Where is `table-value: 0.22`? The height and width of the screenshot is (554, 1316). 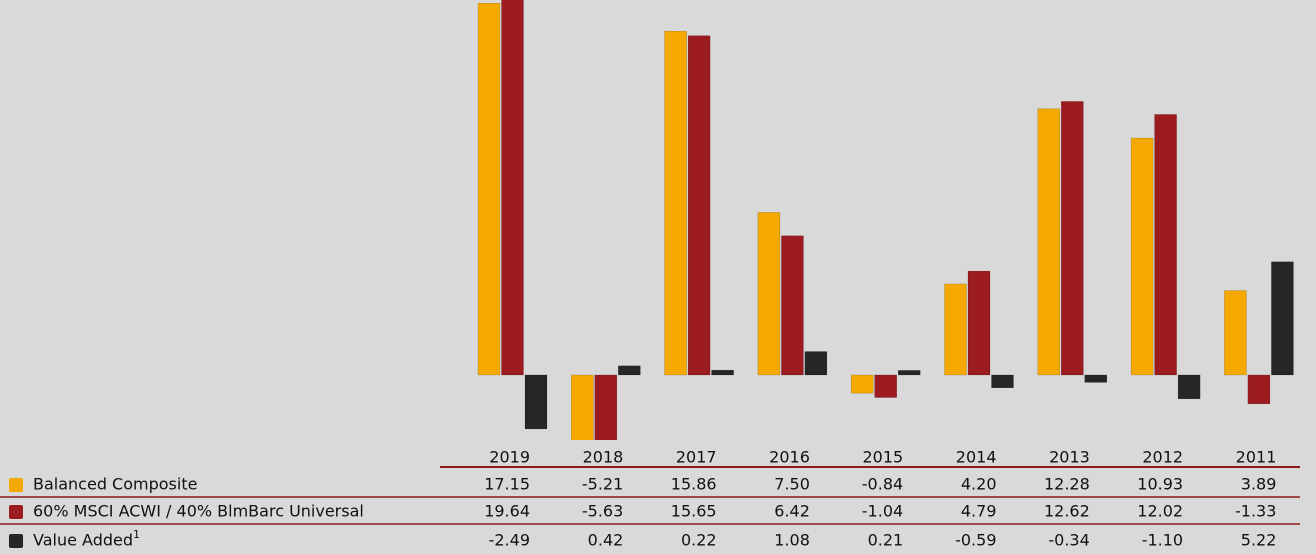
table-value: 0.22 is located at coordinates (699, 540).